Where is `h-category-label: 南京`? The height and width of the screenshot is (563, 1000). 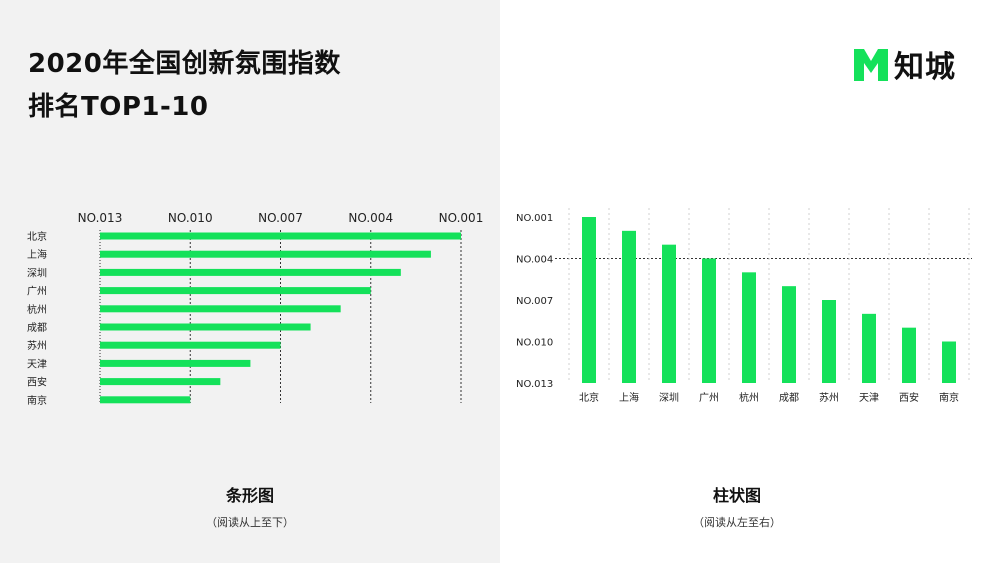
h-category-label: 南京 is located at coordinates (37, 400).